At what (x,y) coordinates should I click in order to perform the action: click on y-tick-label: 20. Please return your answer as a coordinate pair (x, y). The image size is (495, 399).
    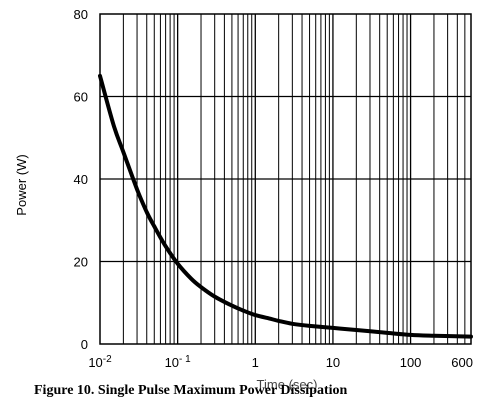
    Looking at the image, I should click on (81, 262).